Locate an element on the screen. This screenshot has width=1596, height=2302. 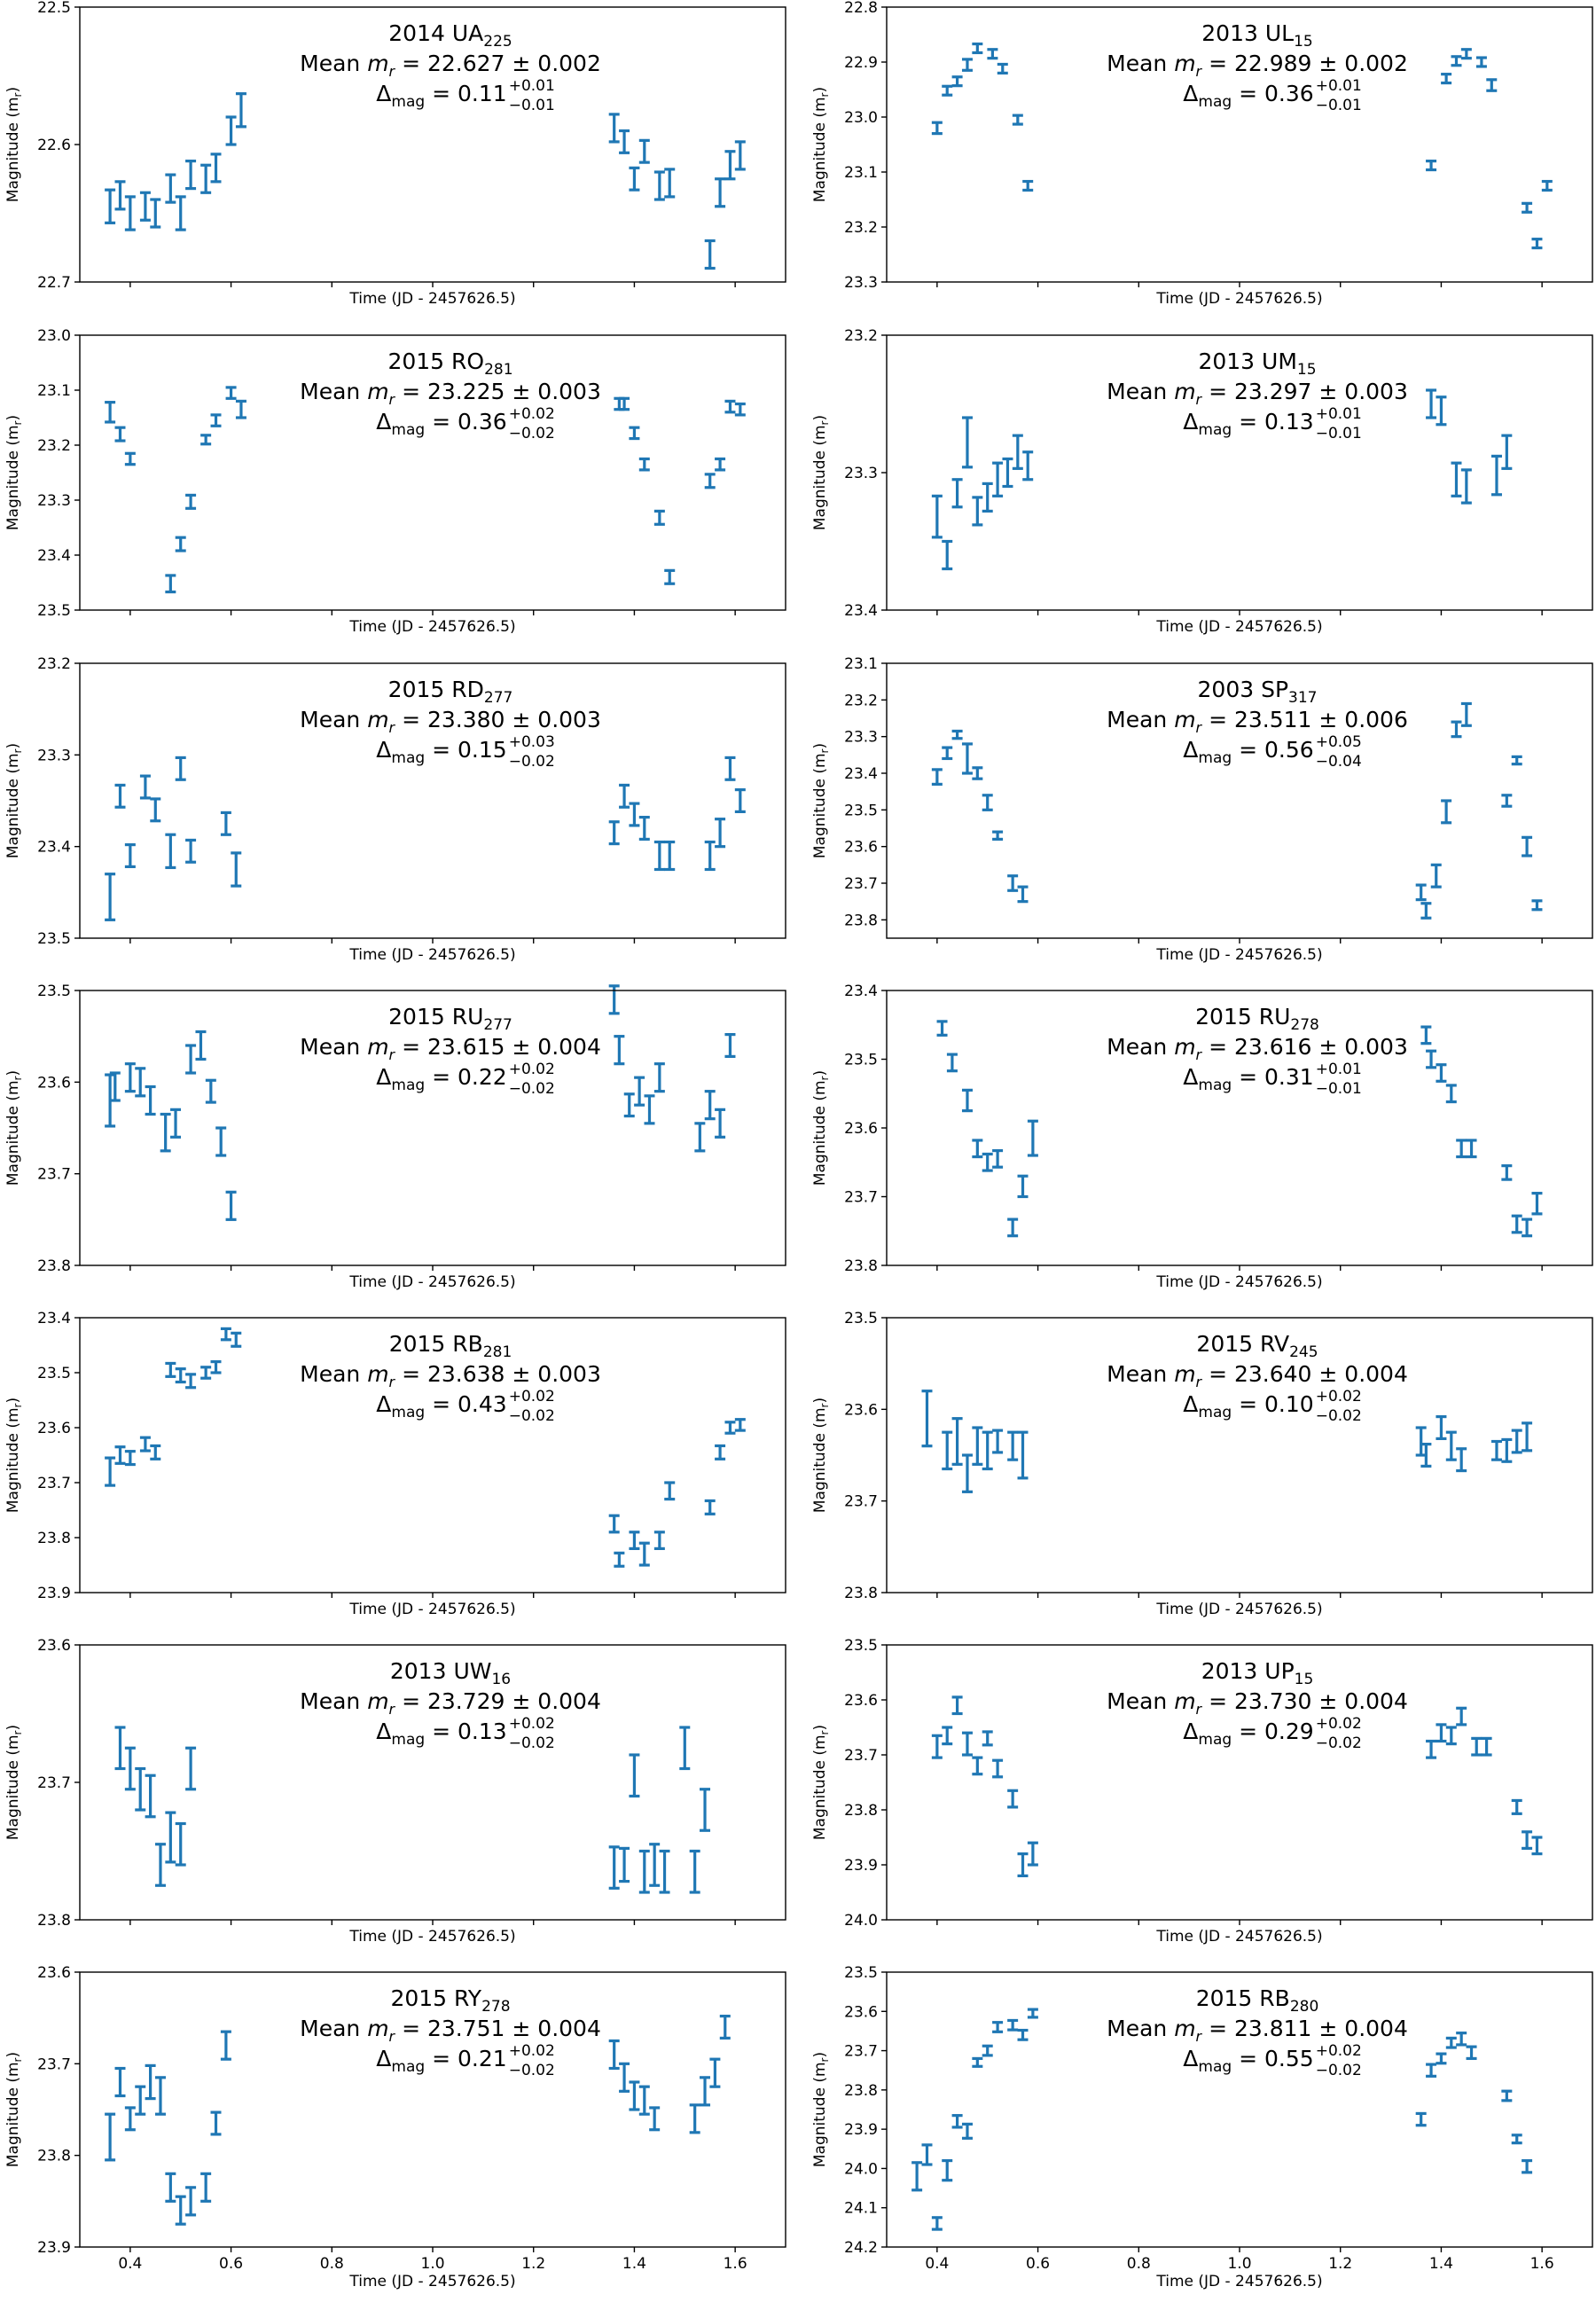
y-tick-label: 23.9 is located at coordinates (54, 2248).